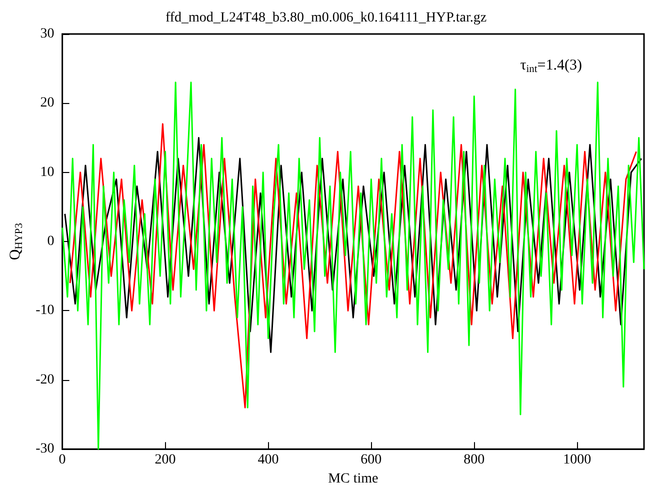 Image resolution: width=652 pixels, height=491 pixels. What do you see at coordinates (16, 241) in the screenshot?
I see `y-axis-title: QHYP3` at bounding box center [16, 241].